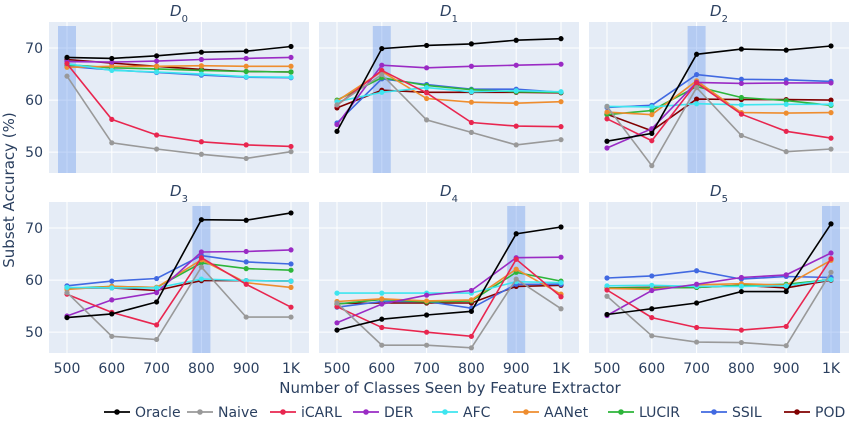  Describe the element at coordinates (830, 413) in the screenshot. I see `legend-label: POD` at that location.